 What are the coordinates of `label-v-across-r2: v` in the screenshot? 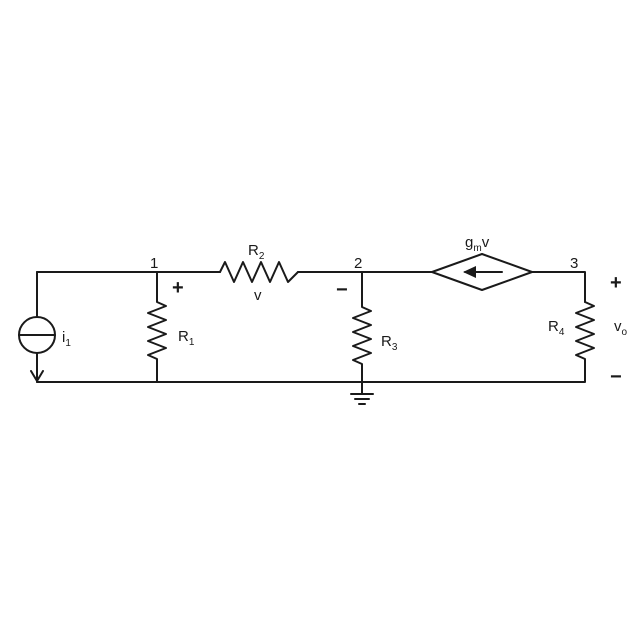 It's located at (258, 295).